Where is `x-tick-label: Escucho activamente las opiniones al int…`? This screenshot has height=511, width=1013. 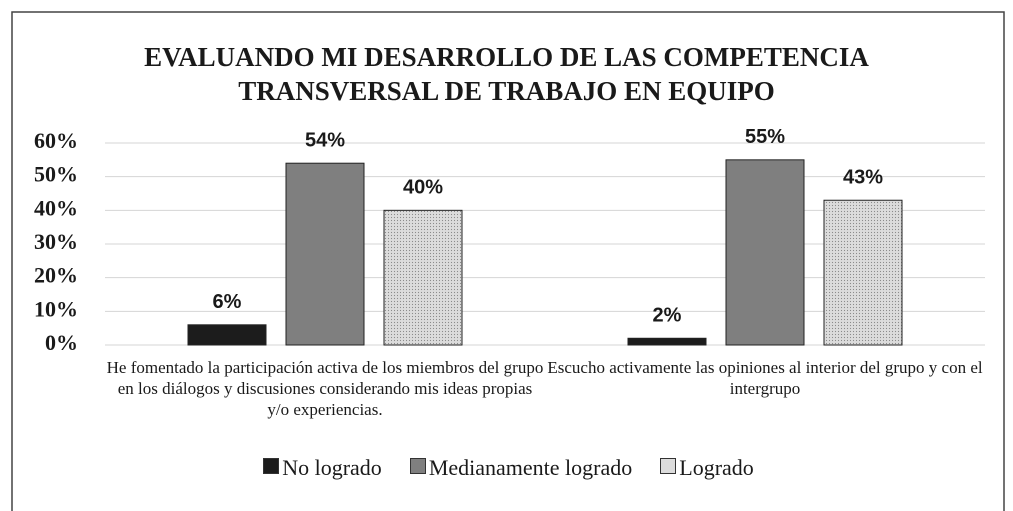 x-tick-label: Escucho activamente las opiniones al int… is located at coordinates (765, 378).